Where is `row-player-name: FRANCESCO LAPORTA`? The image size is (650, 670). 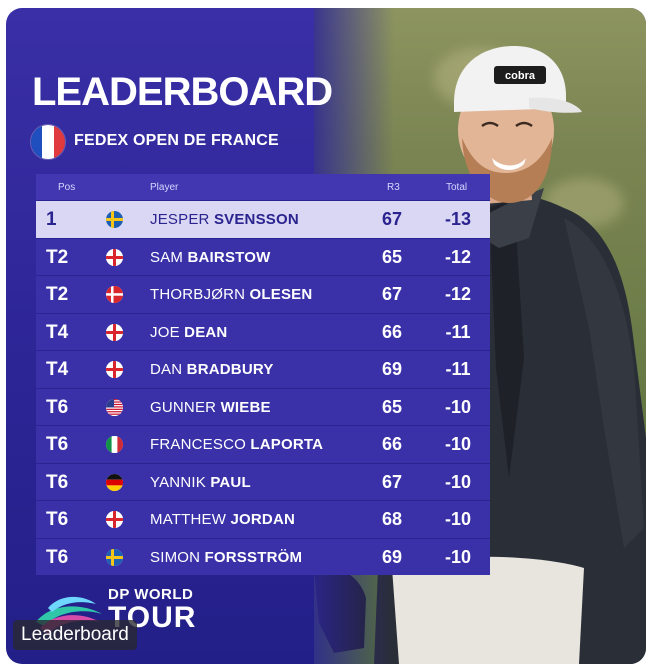
row-player-name: FRANCESCO LAPORTA is located at coordinates (236, 444).